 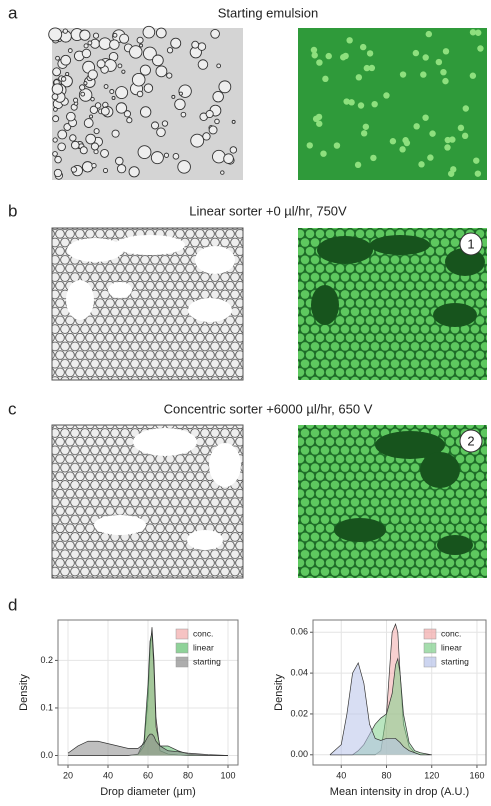 What do you see at coordinates (148, 775) in the screenshot?
I see `x-tick-label: 60` at bounding box center [148, 775].